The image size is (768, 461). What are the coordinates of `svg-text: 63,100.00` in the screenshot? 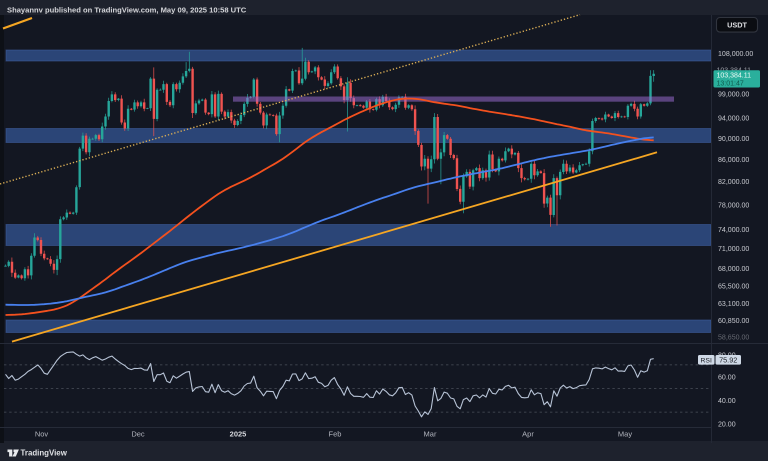 It's located at (733, 304).